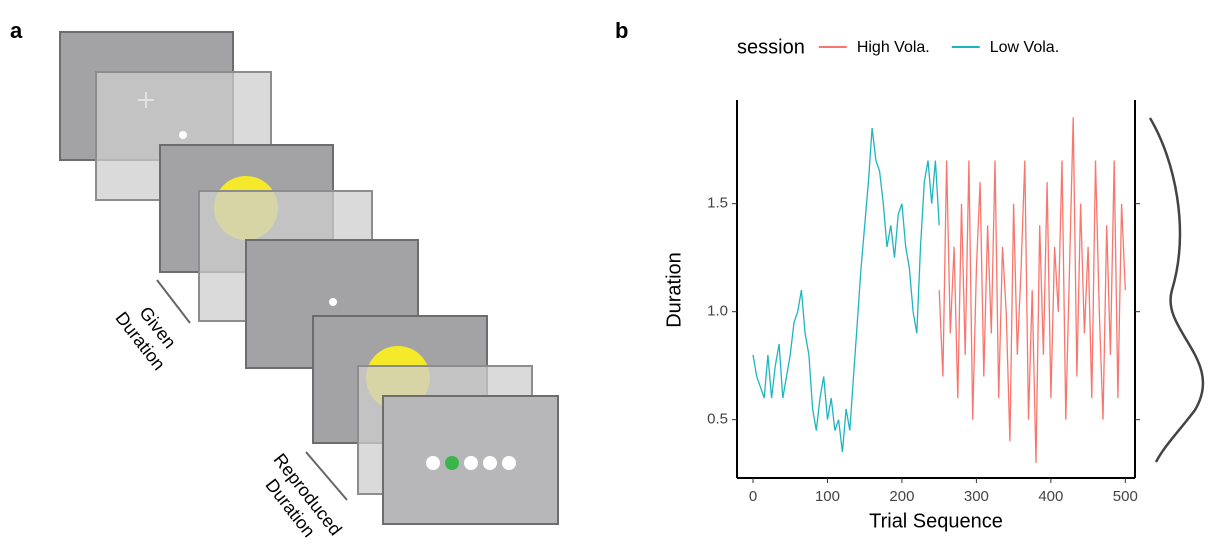 The width and height of the screenshot is (1209, 554). Describe the element at coordinates (1050, 496) in the screenshot. I see `x-tick-label: 400` at that location.